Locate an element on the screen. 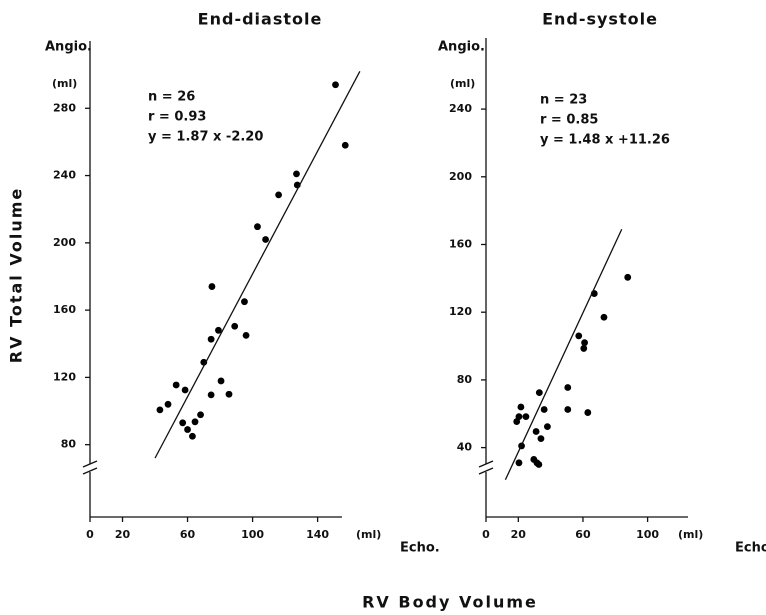 The height and width of the screenshot is (615, 766). stat-line: r = 0.85 is located at coordinates (569, 120).